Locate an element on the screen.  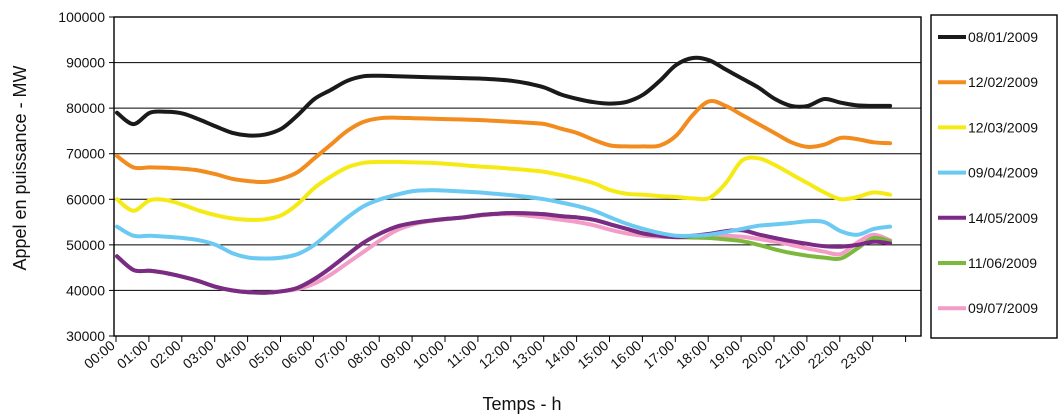
x-tick-label: 05:00 is located at coordinates (263, 354).